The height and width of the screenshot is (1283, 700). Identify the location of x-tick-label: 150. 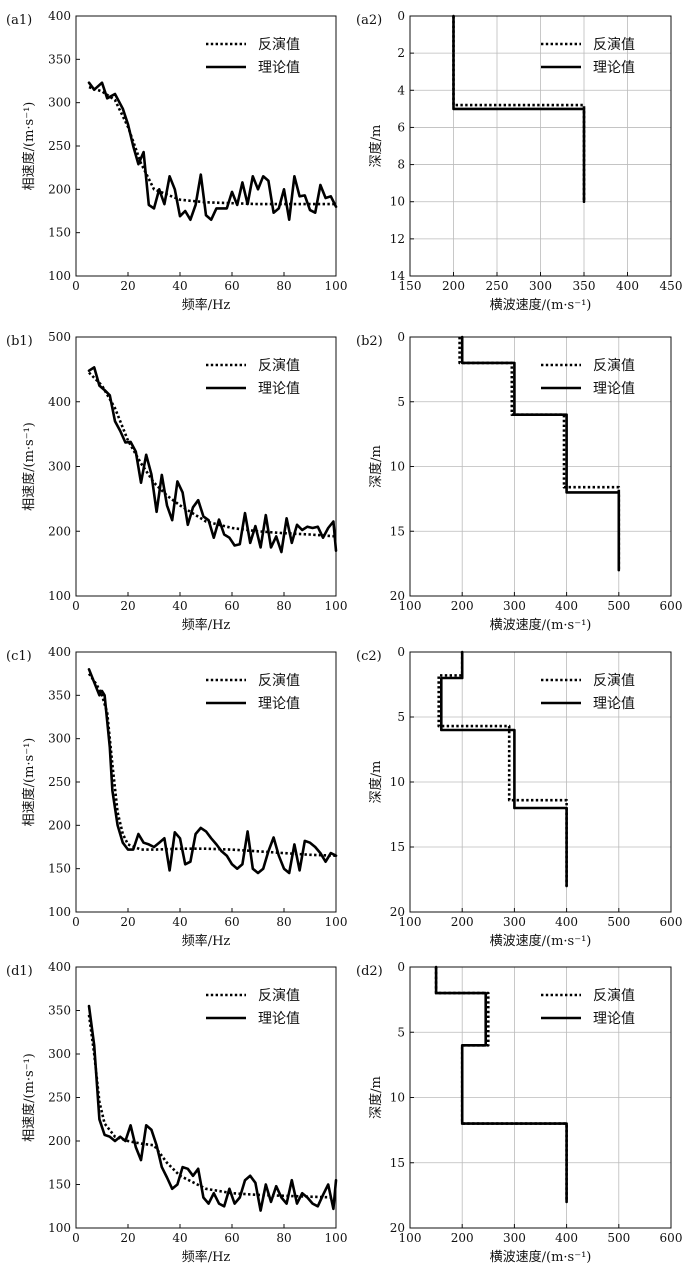
(410, 286).